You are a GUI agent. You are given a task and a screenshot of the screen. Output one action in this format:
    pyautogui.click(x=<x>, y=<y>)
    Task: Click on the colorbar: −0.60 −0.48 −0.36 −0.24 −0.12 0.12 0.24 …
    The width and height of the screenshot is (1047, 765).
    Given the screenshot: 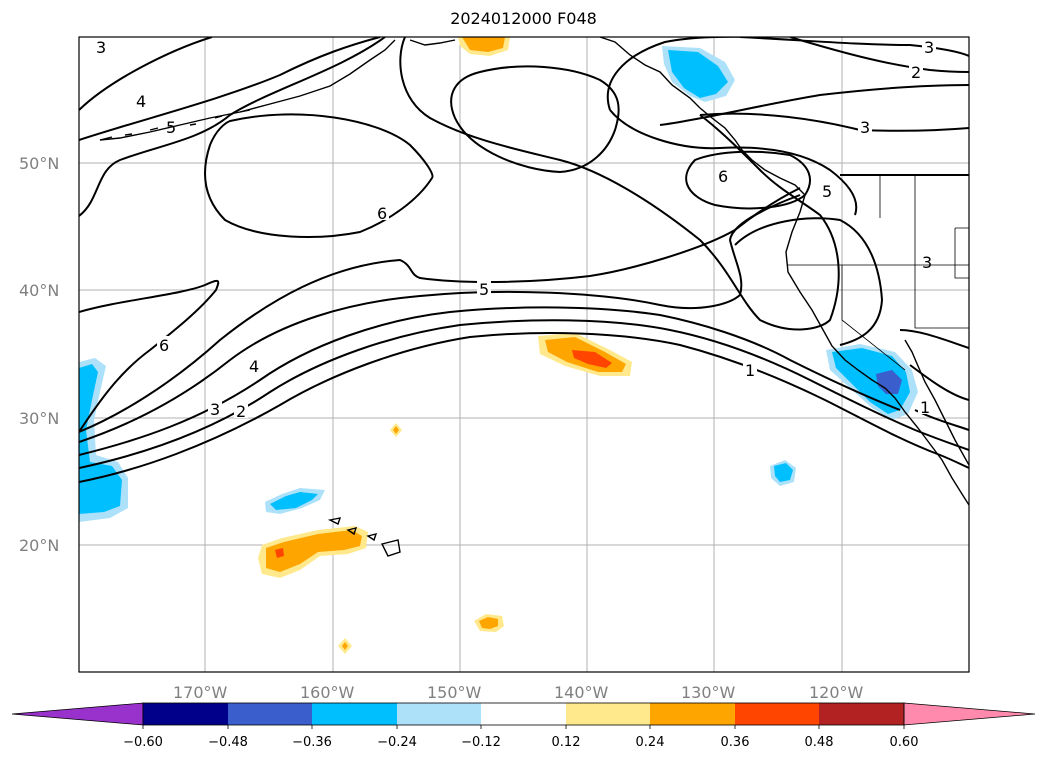 What is the action you would take?
    pyautogui.click(x=523, y=726)
    